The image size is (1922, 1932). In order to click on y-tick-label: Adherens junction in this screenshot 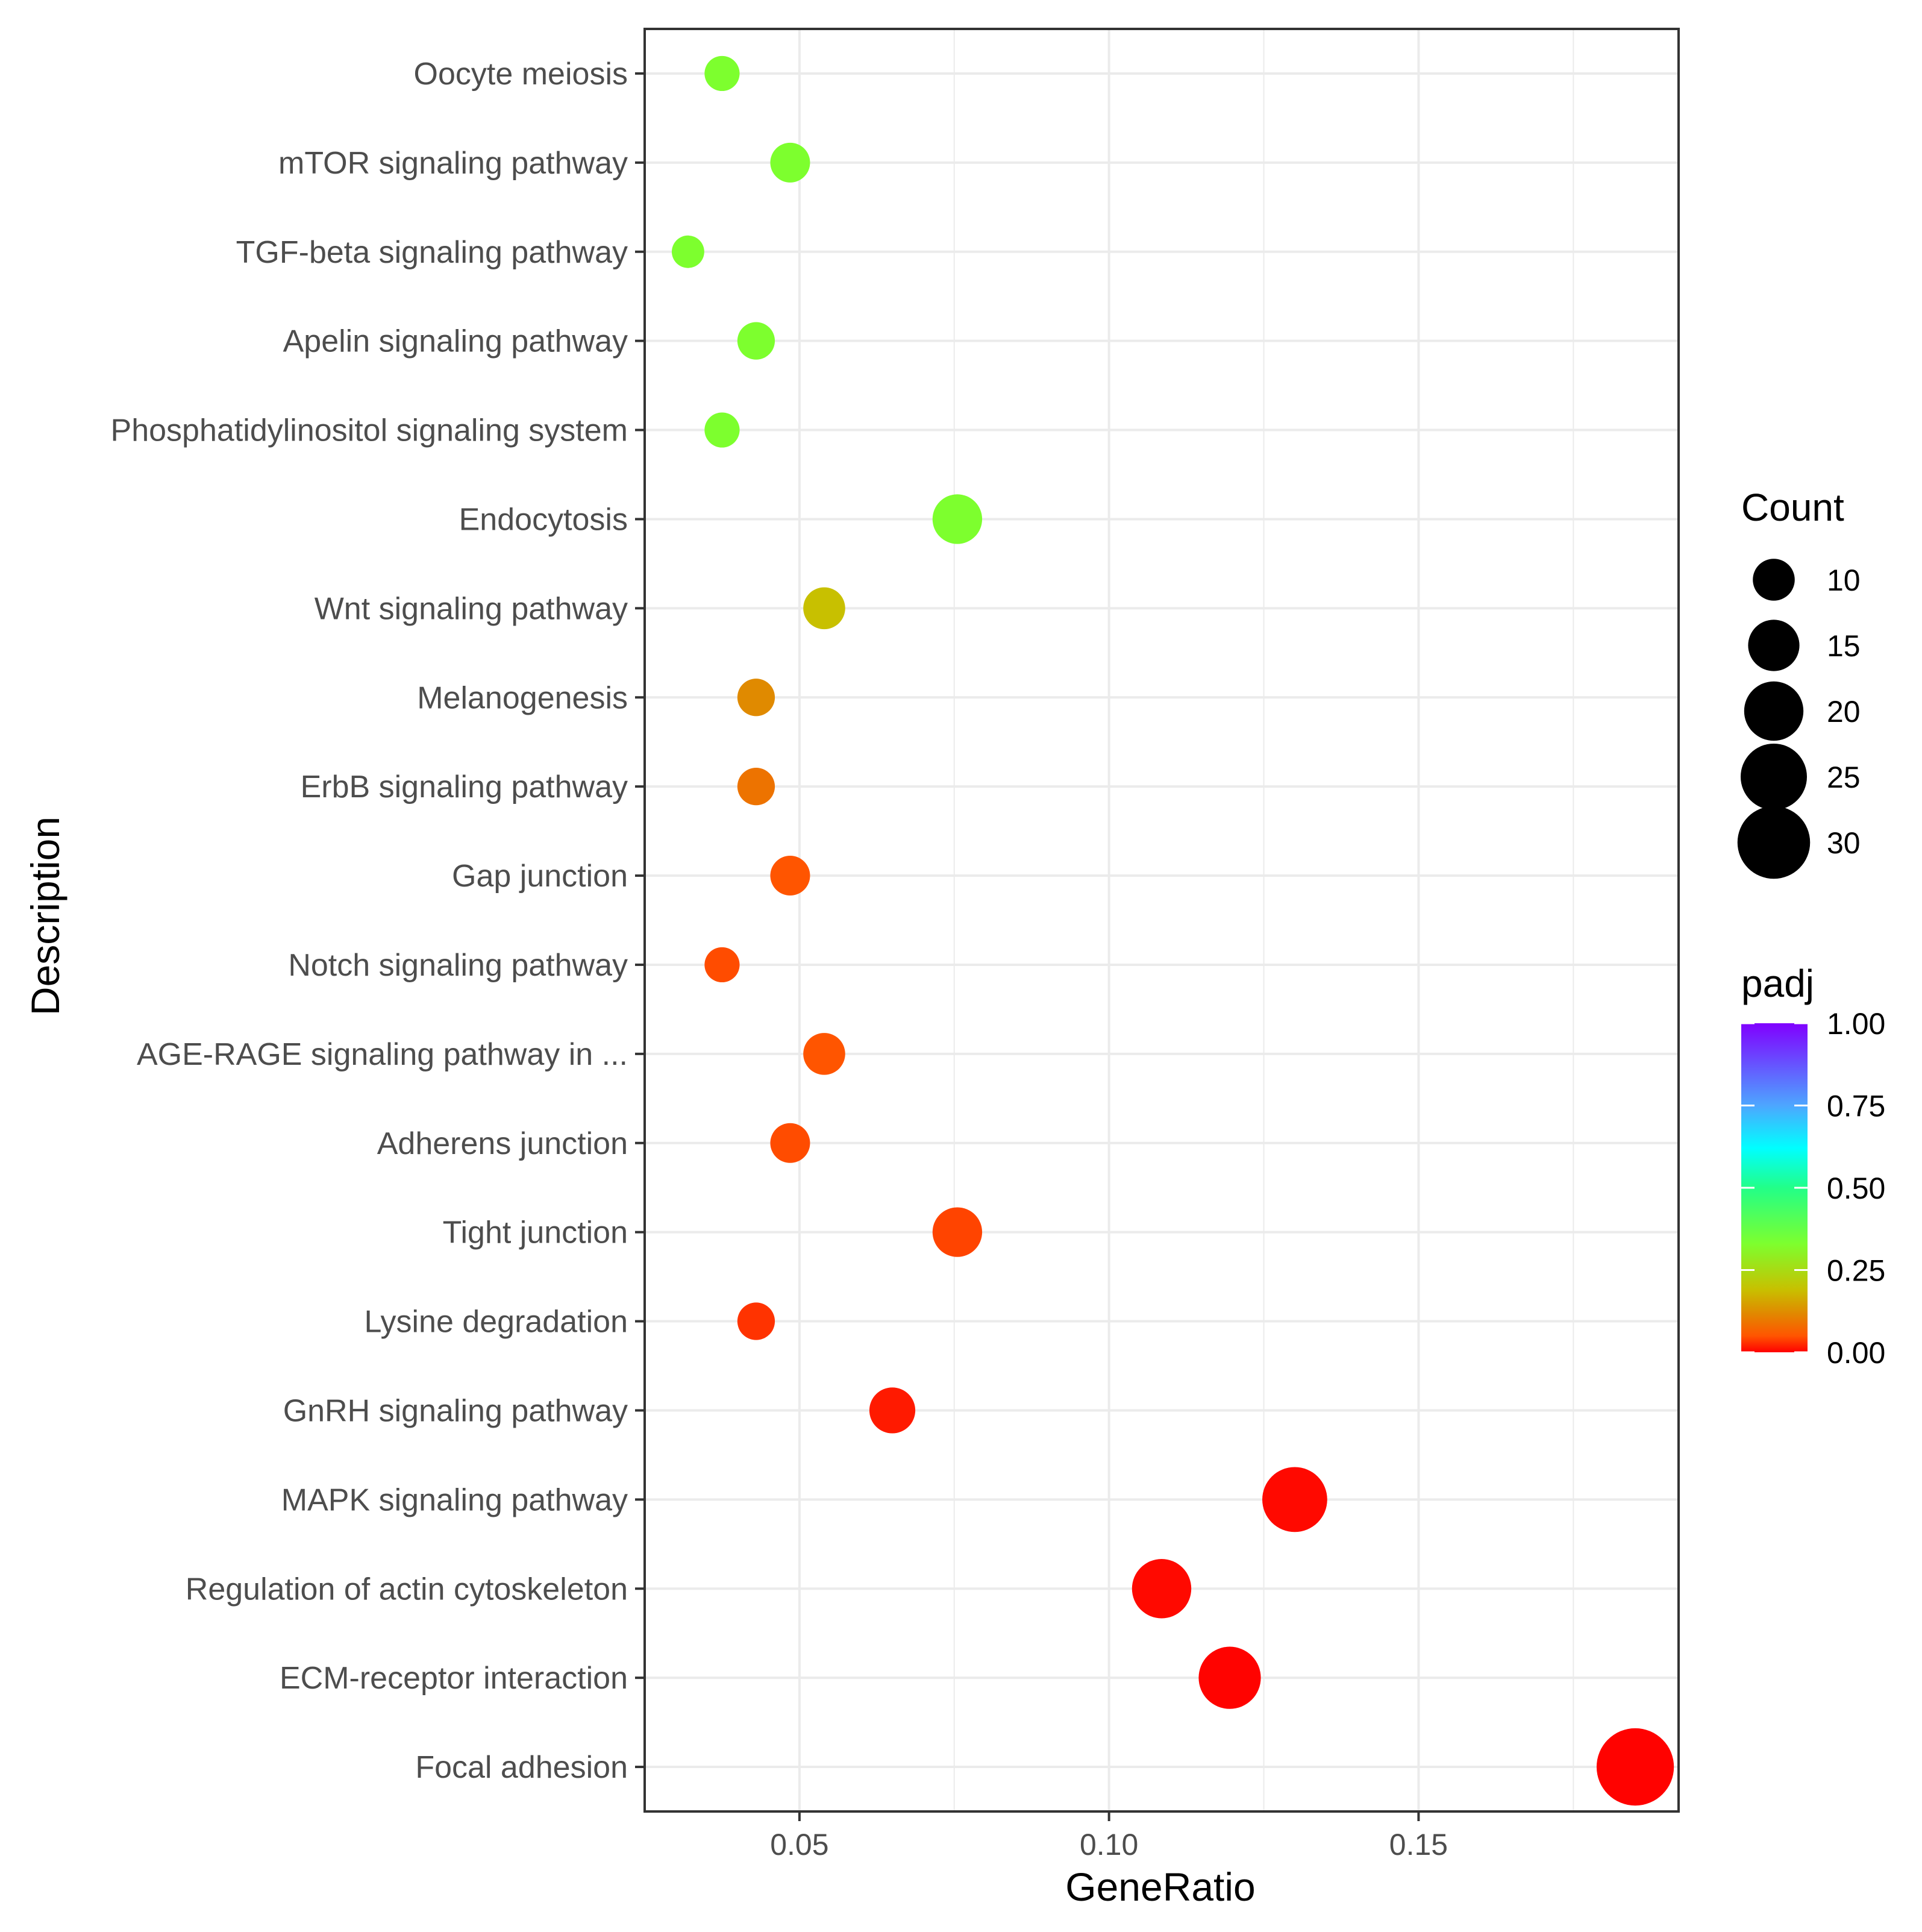, I will do `click(502, 1143)`.